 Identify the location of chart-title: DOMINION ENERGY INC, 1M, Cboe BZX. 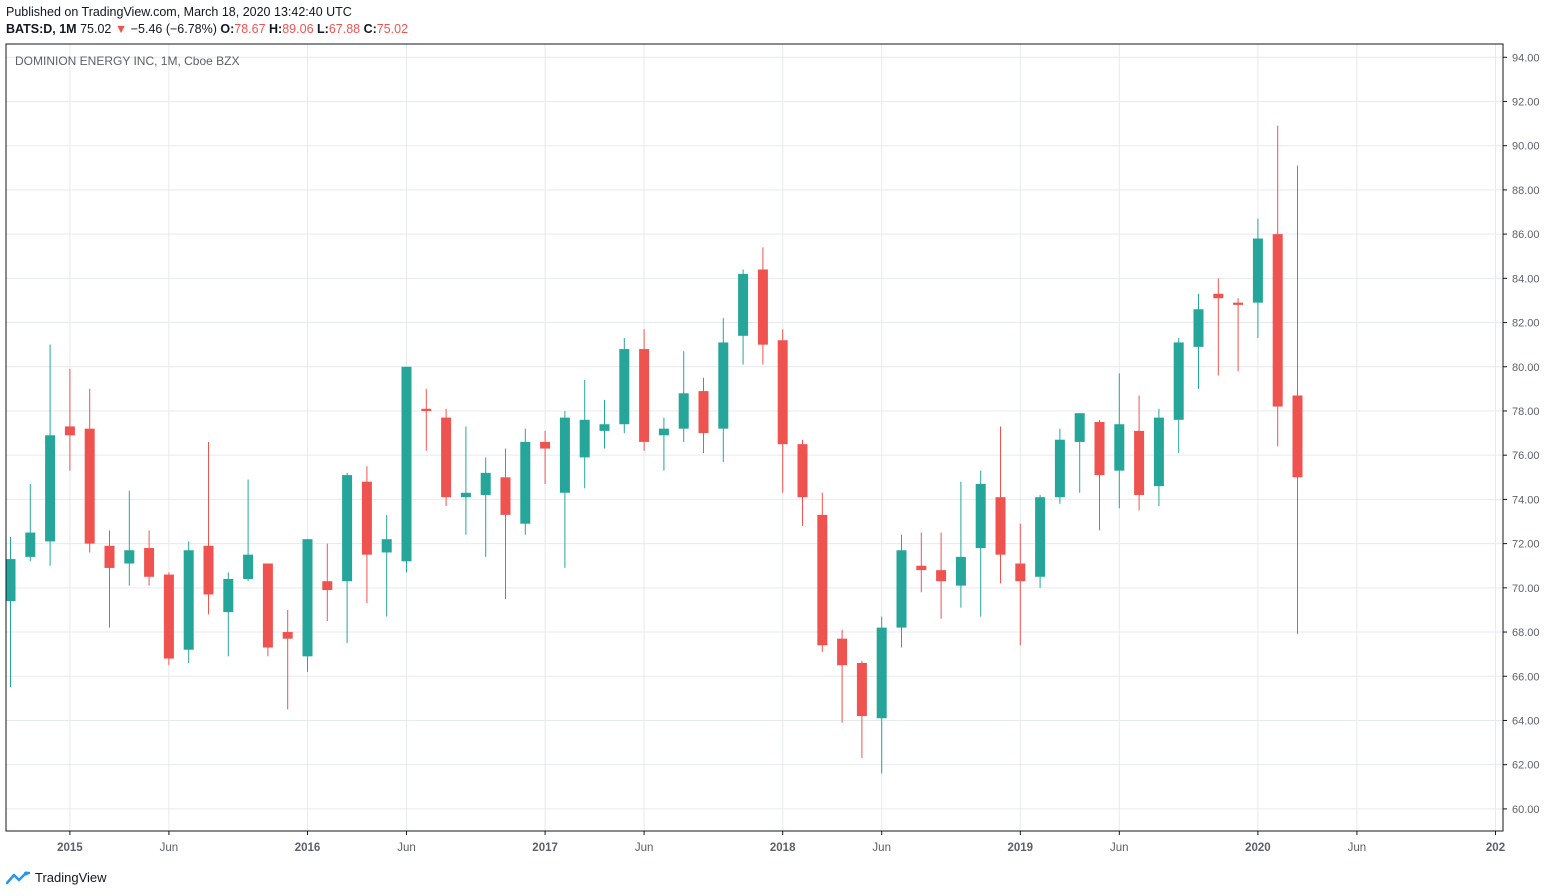
(127, 61).